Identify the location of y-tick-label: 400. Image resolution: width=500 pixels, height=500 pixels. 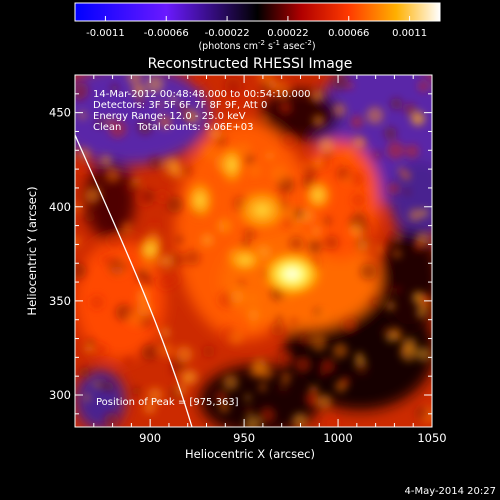
(60, 207).